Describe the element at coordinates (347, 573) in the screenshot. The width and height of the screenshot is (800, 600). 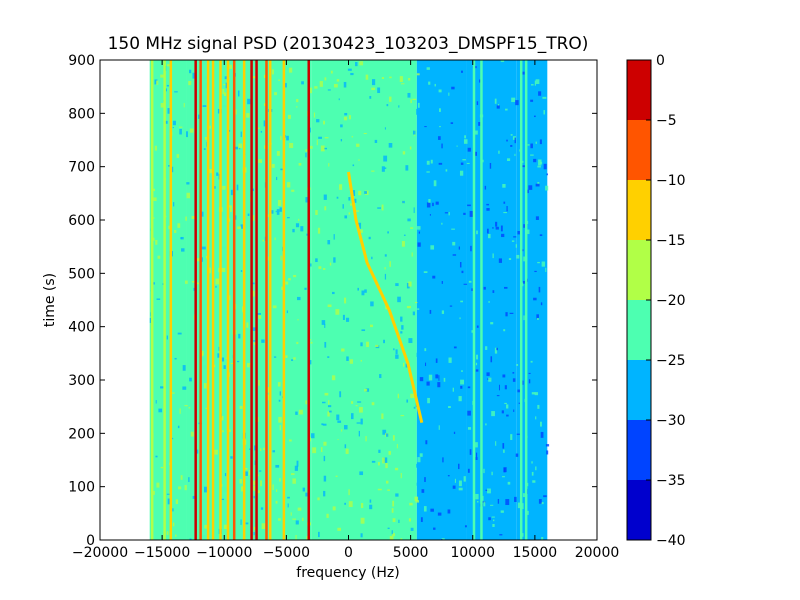
I see `x-axis-label: frequency (Hz)` at that location.